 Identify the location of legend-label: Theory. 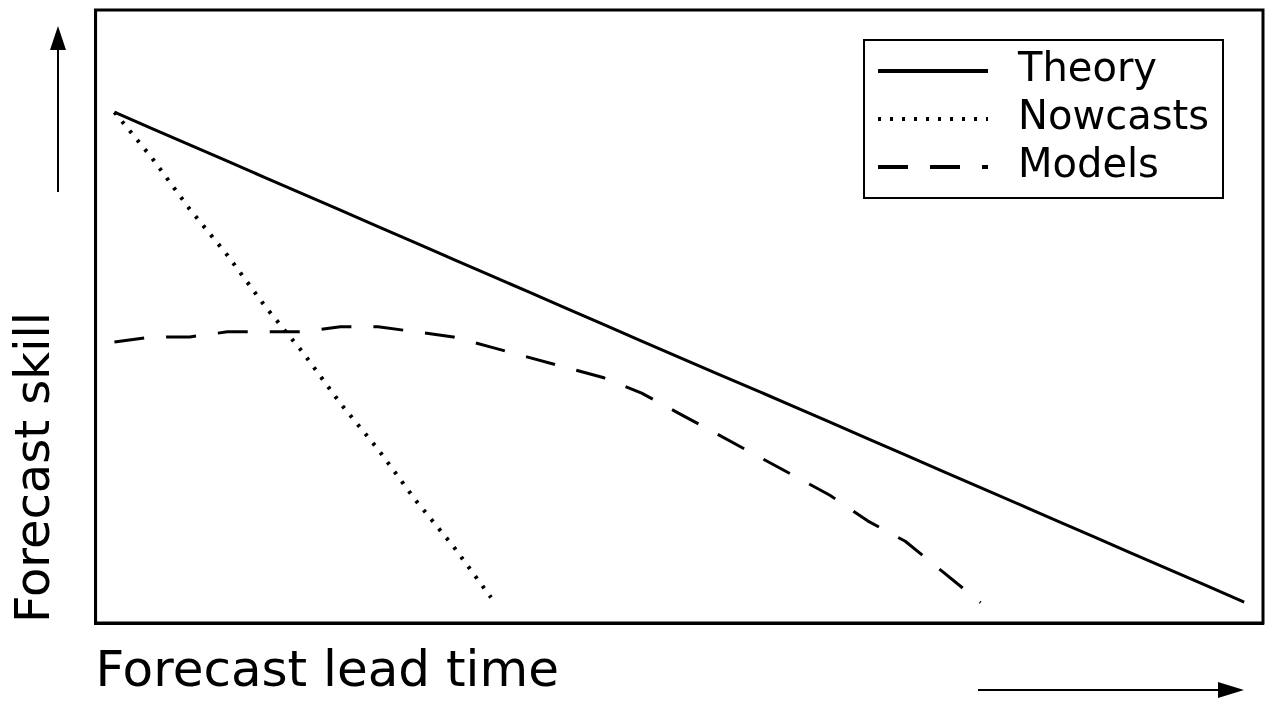
(1087, 67).